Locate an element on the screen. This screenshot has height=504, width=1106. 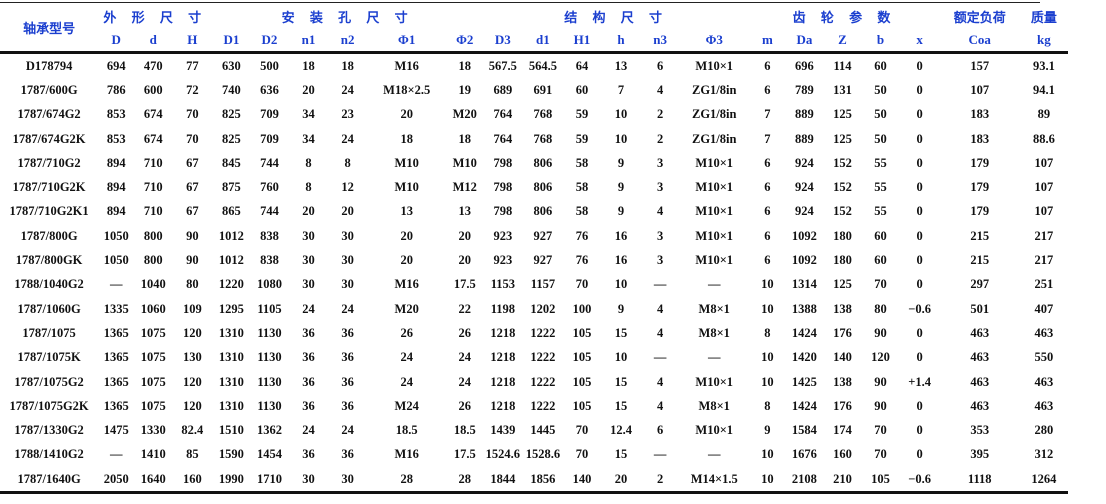
top-rule is located at coordinates (520, 2).